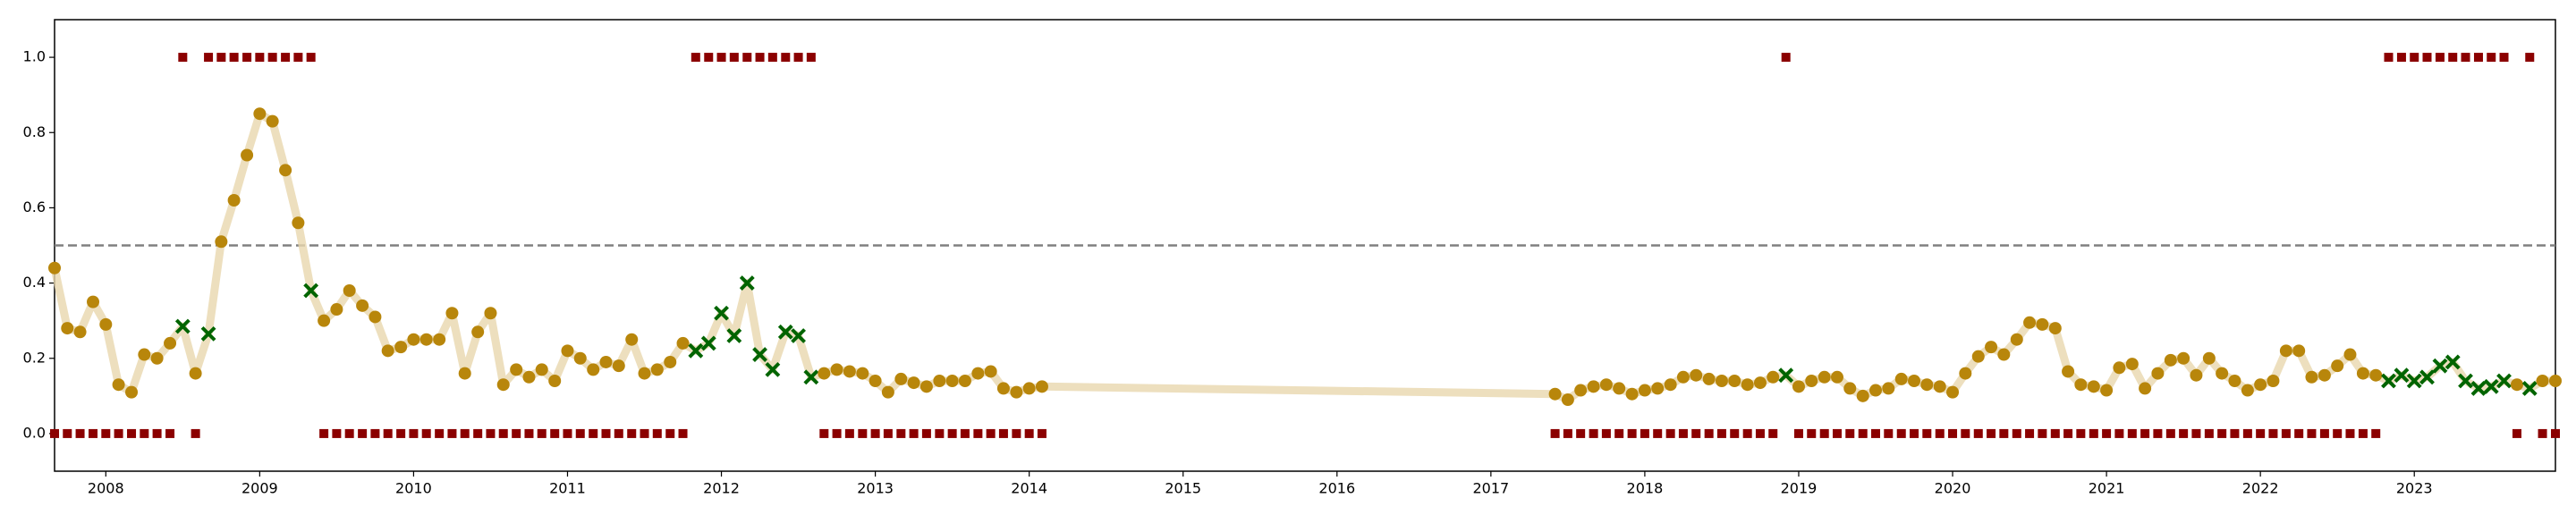 This screenshot has height=515, width=2576. I want to click on x-tick-label: 2009, so click(260, 489).